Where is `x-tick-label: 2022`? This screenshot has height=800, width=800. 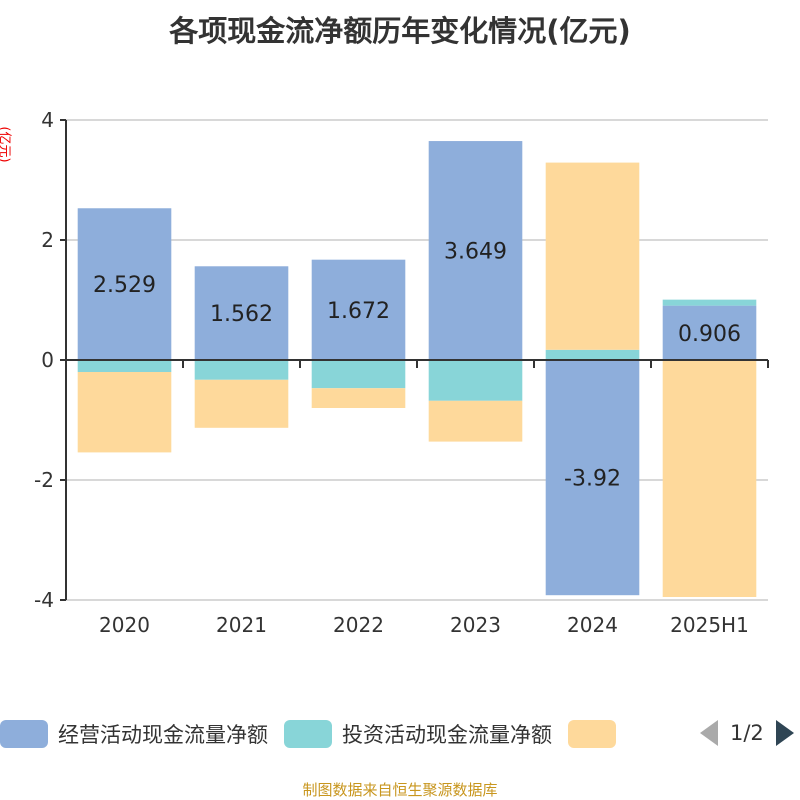
x-tick-label: 2022 is located at coordinates (358, 625).